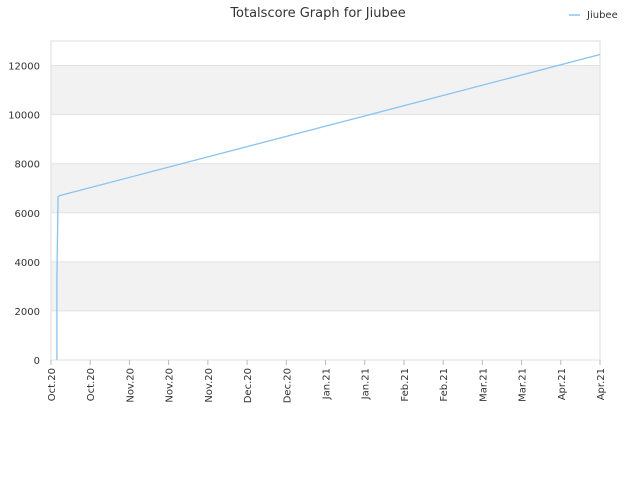 The image size is (640, 480). I want to click on legend: Jiubee, so click(593, 15).